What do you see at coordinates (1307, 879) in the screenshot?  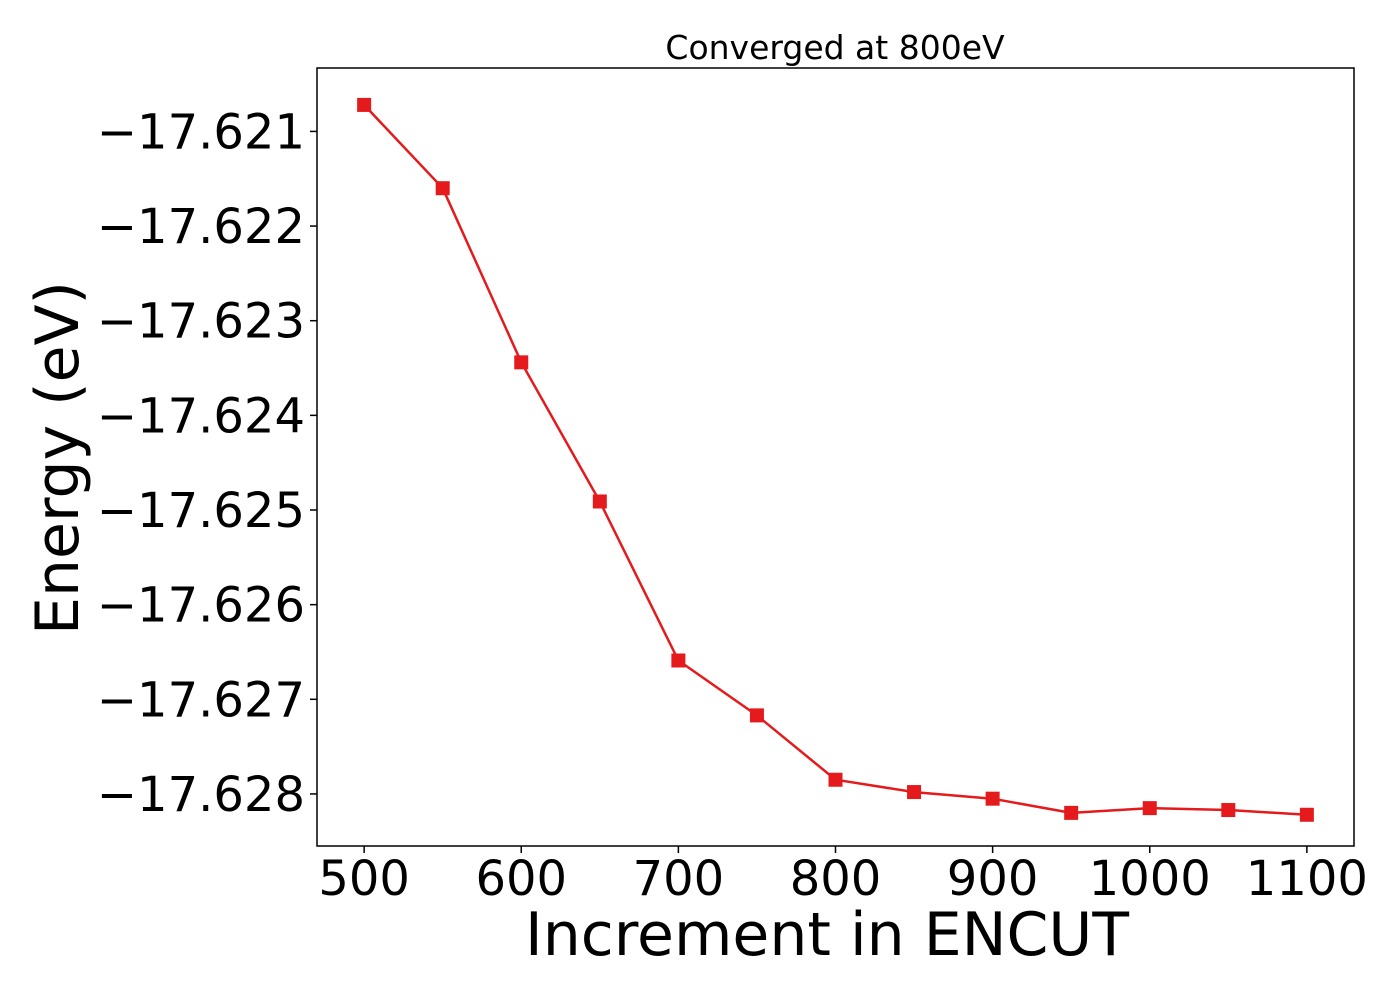 I see `x-tick-label: 1100` at bounding box center [1307, 879].